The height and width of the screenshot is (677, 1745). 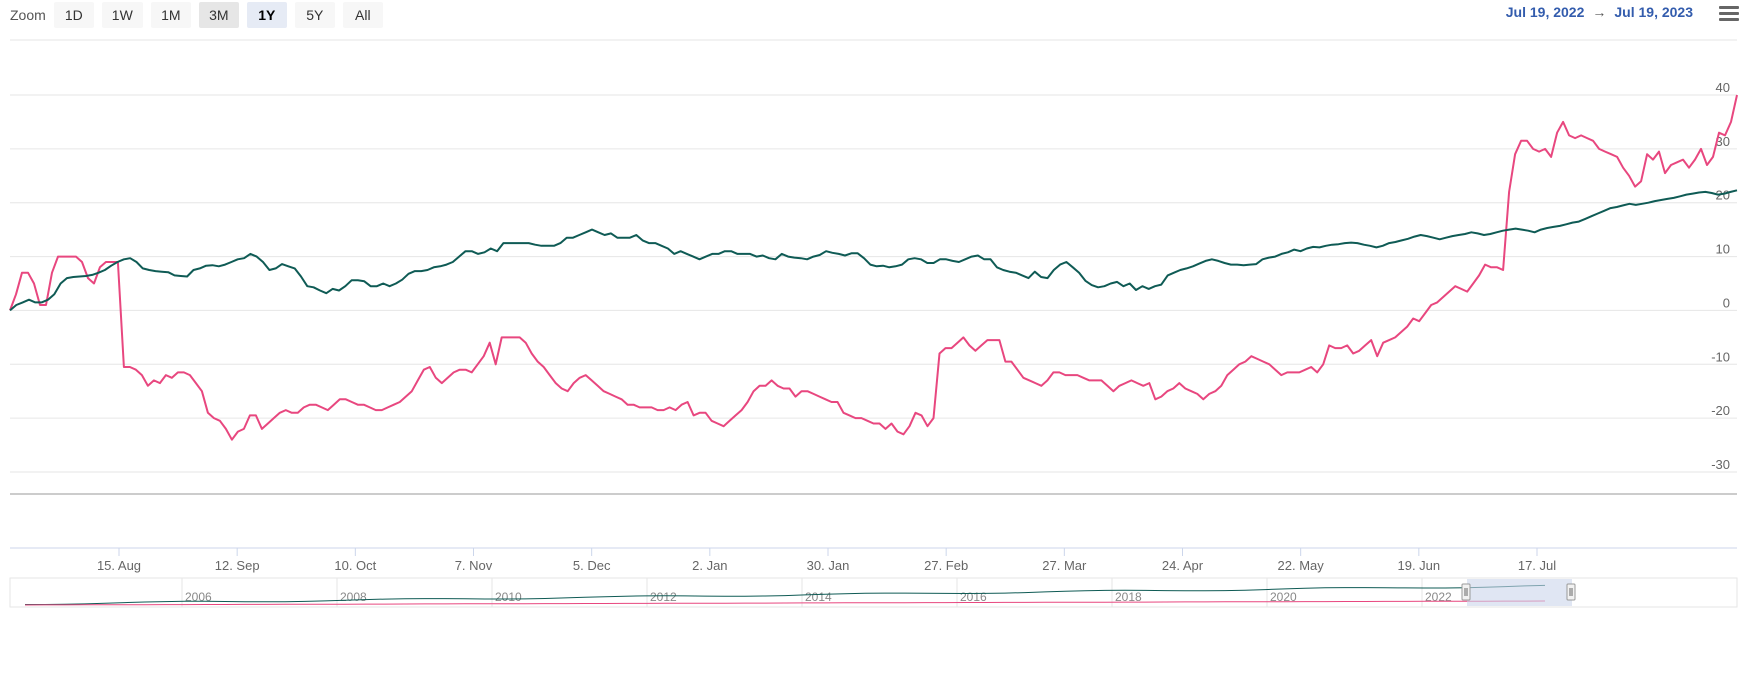 I want to click on navigator-series-green, so click(x=785, y=594).